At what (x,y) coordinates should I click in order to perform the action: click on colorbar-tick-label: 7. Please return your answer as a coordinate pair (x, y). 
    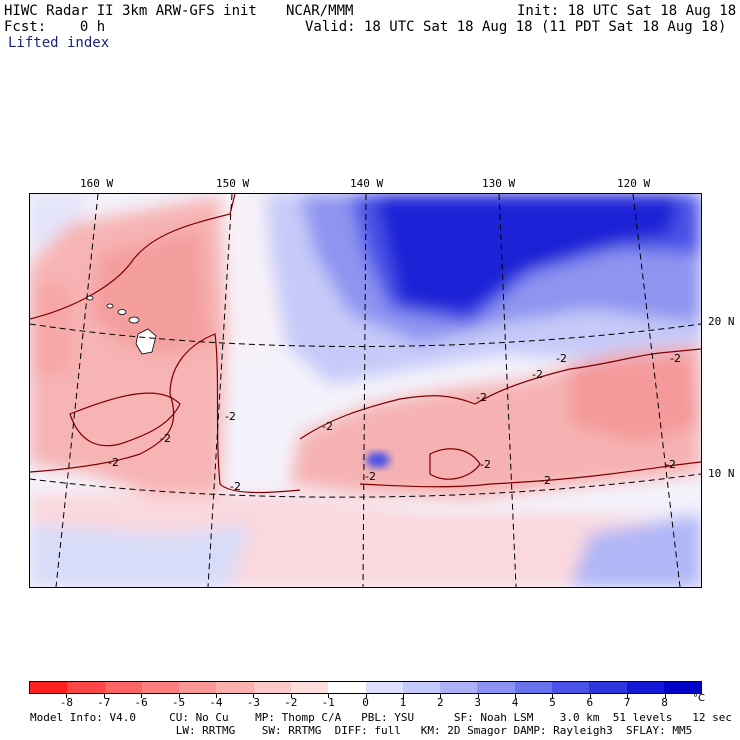
    Looking at the image, I should click on (627, 702).